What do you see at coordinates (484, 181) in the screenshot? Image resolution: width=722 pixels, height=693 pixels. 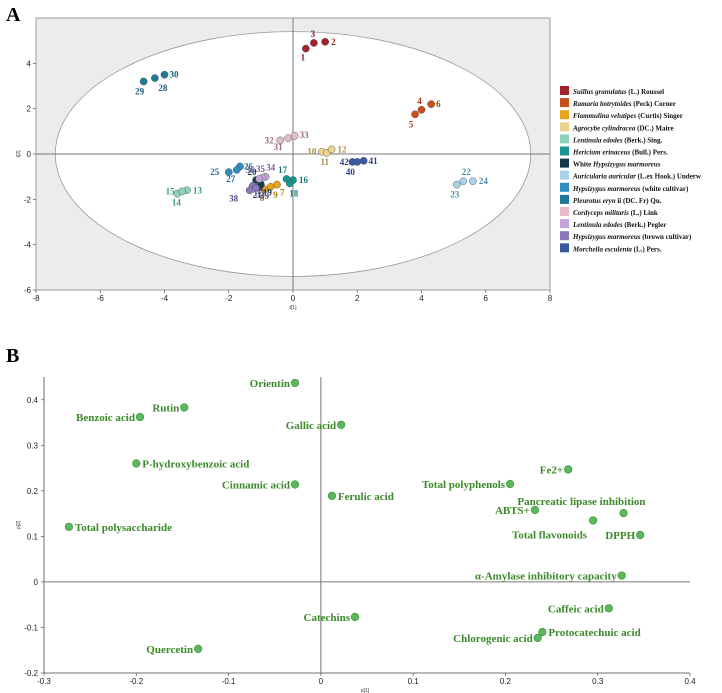 I see `sample-label-24: 24` at bounding box center [484, 181].